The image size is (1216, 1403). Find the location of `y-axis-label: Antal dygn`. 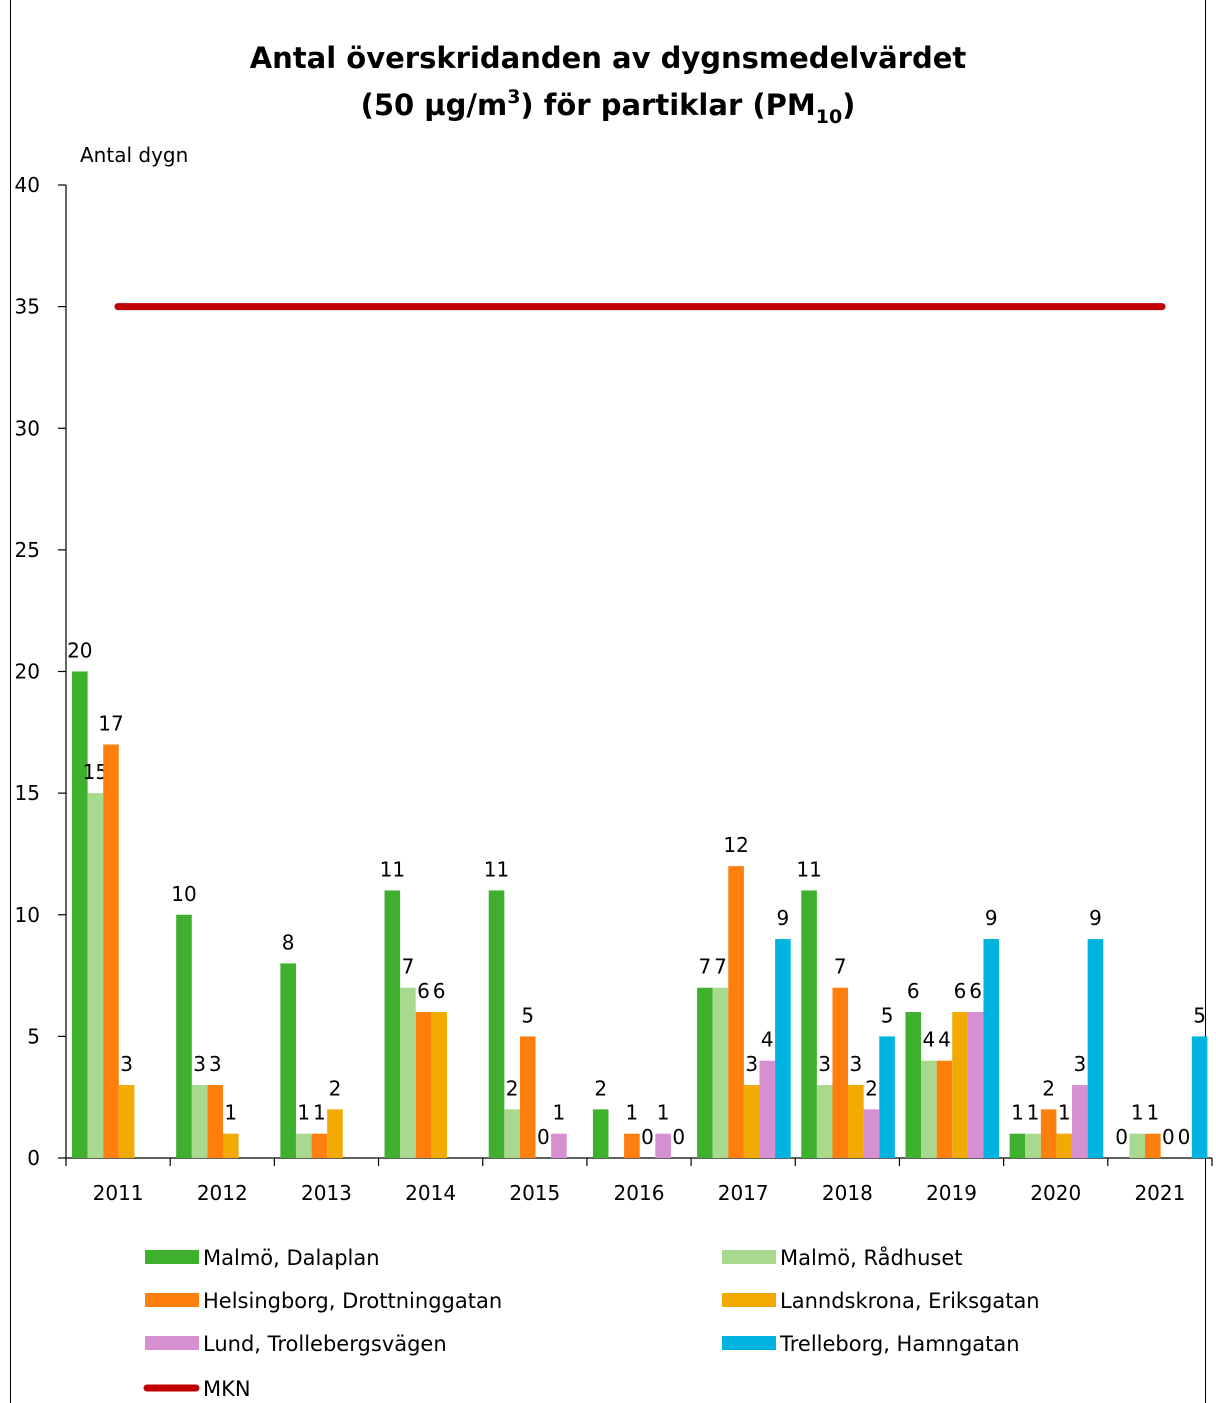

y-axis-label: Antal dygn is located at coordinates (134, 155).